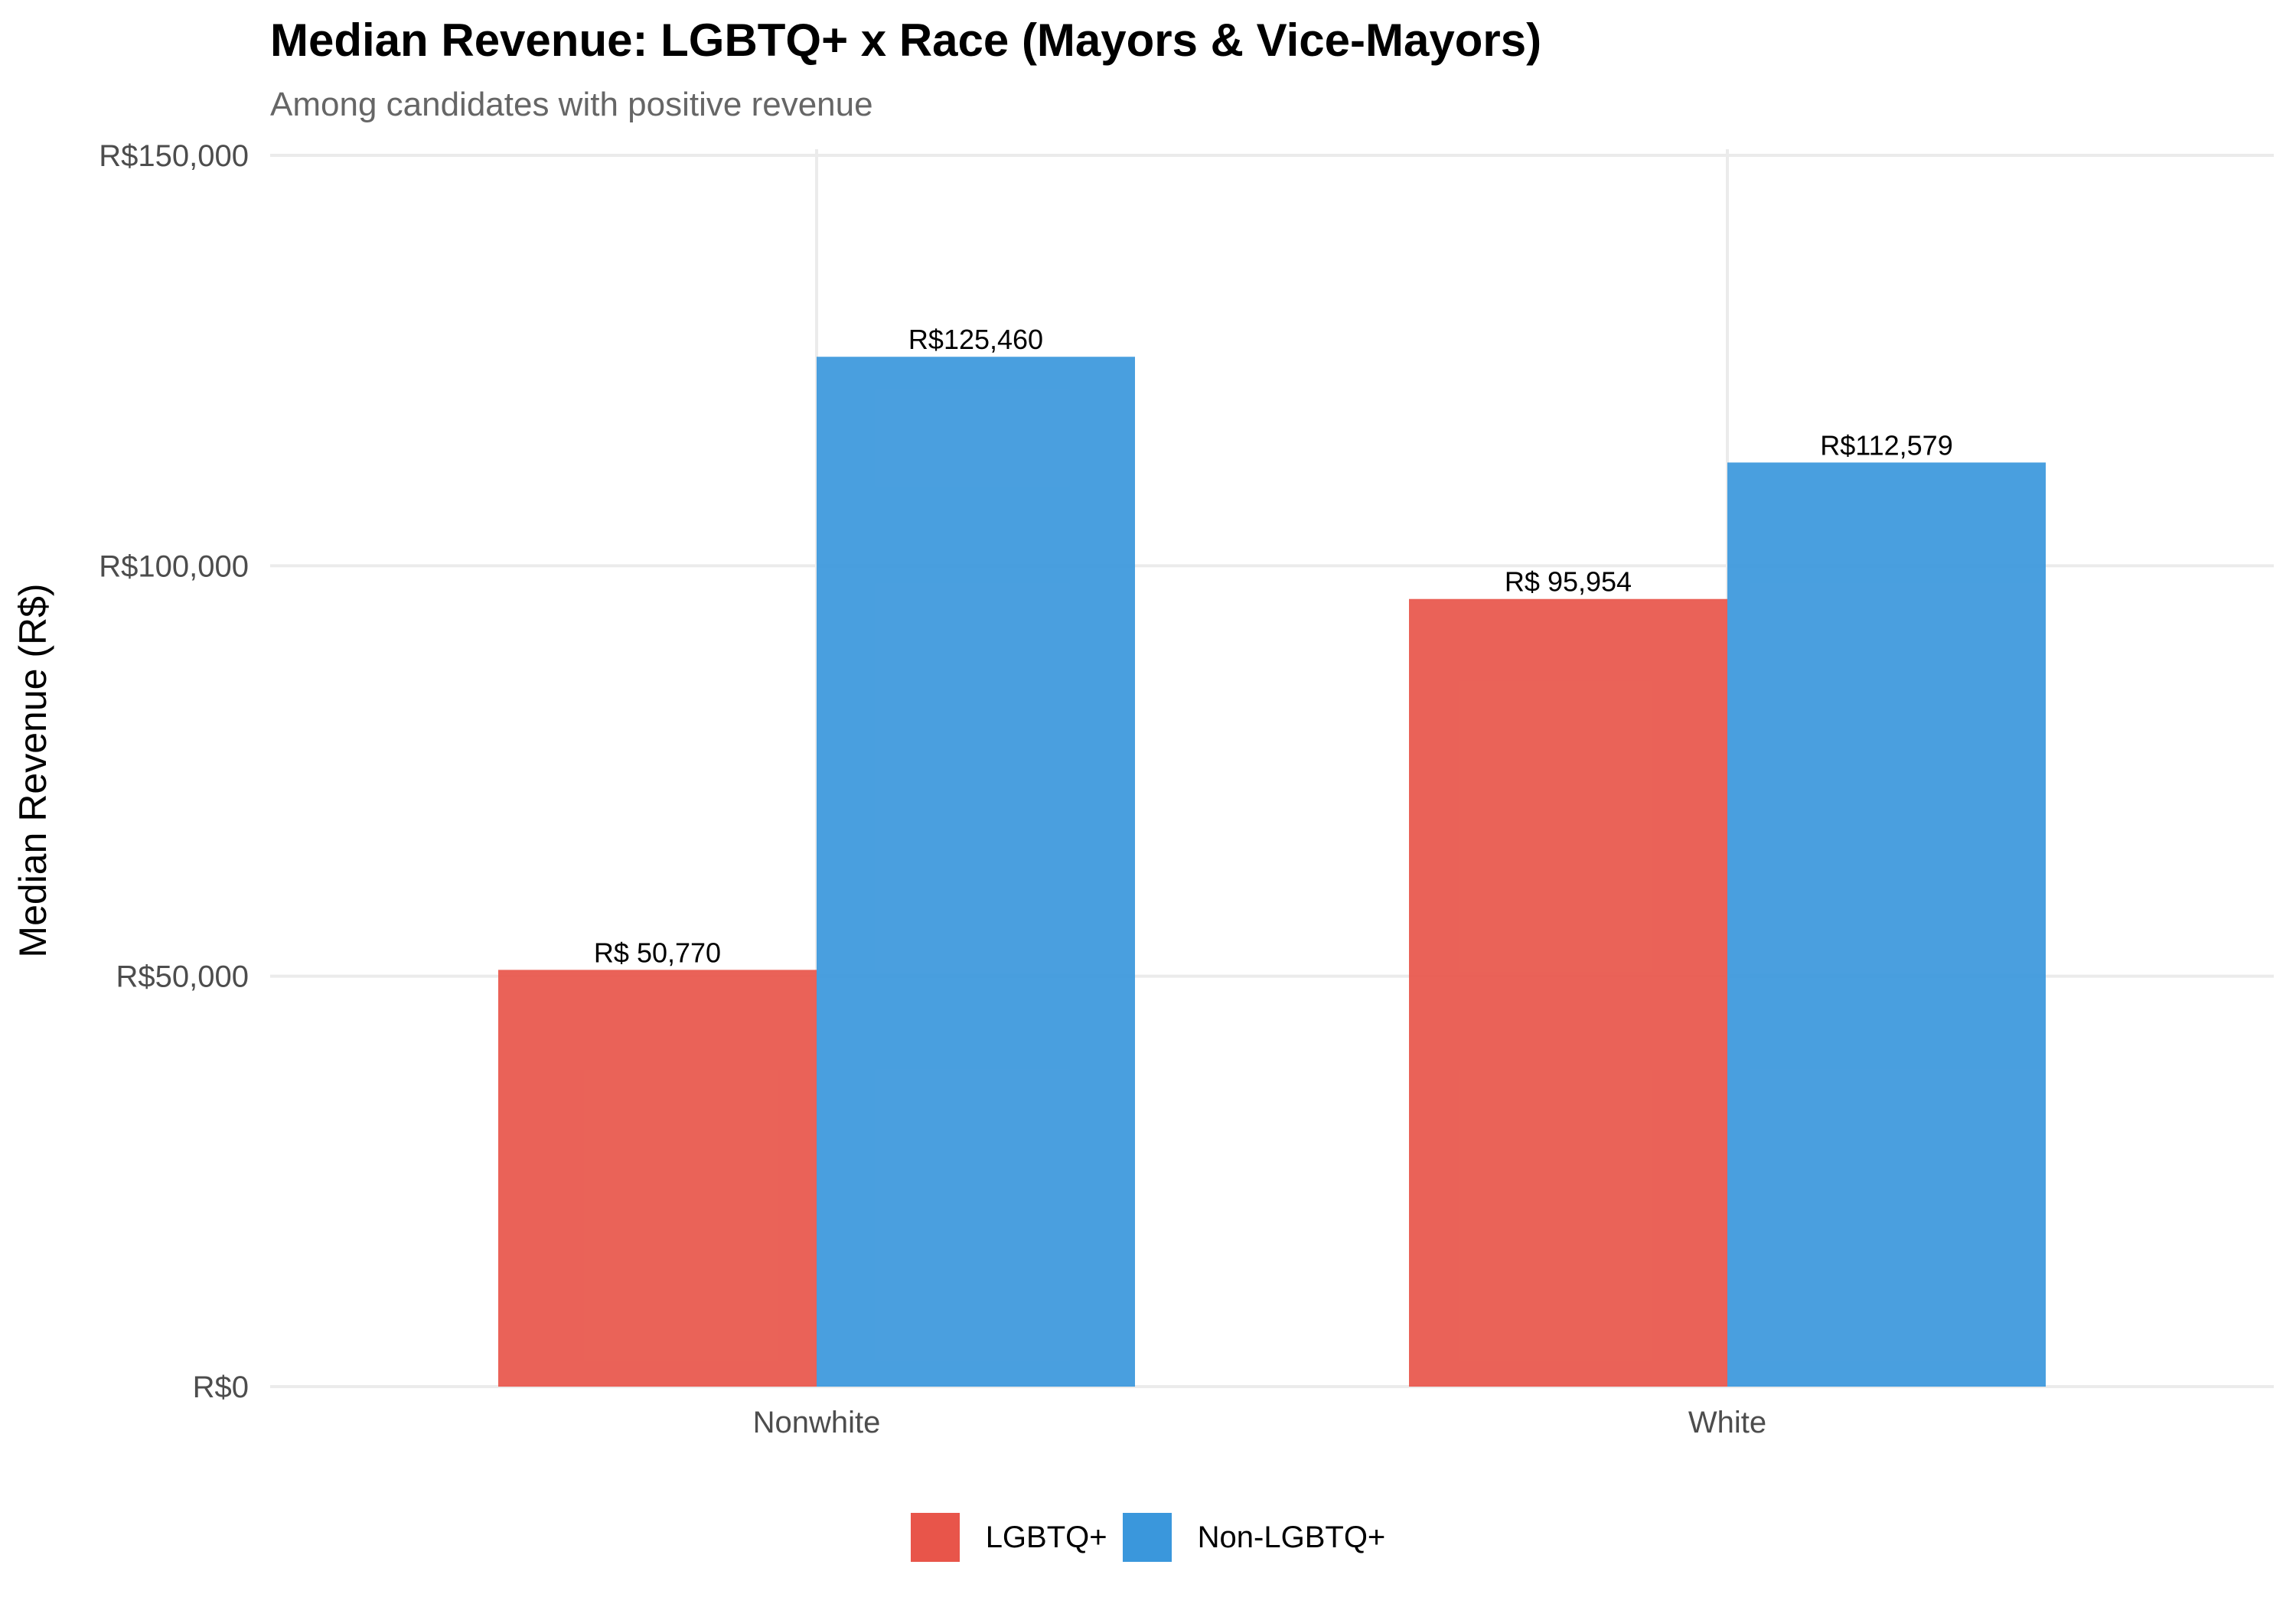  What do you see at coordinates (975, 339) in the screenshot?
I see `data-label: R$125,460` at bounding box center [975, 339].